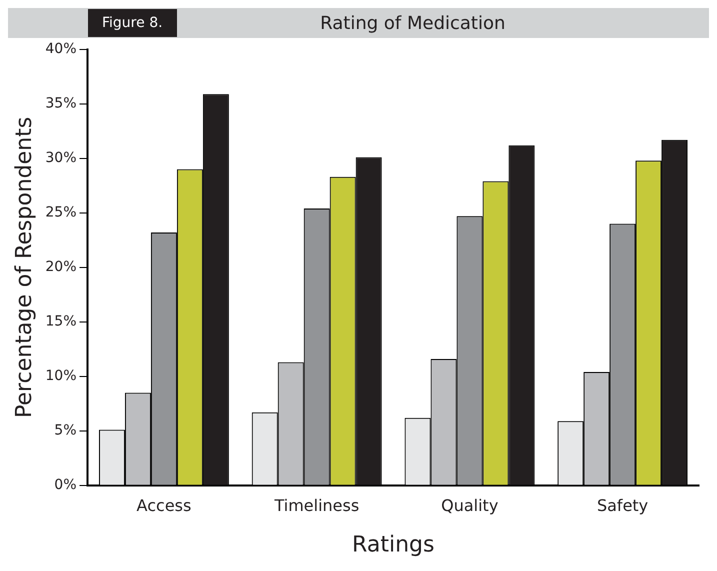 The width and height of the screenshot is (717, 571). Describe the element at coordinates (393, 545) in the screenshot. I see `x-axis-title: Ratings` at that location.